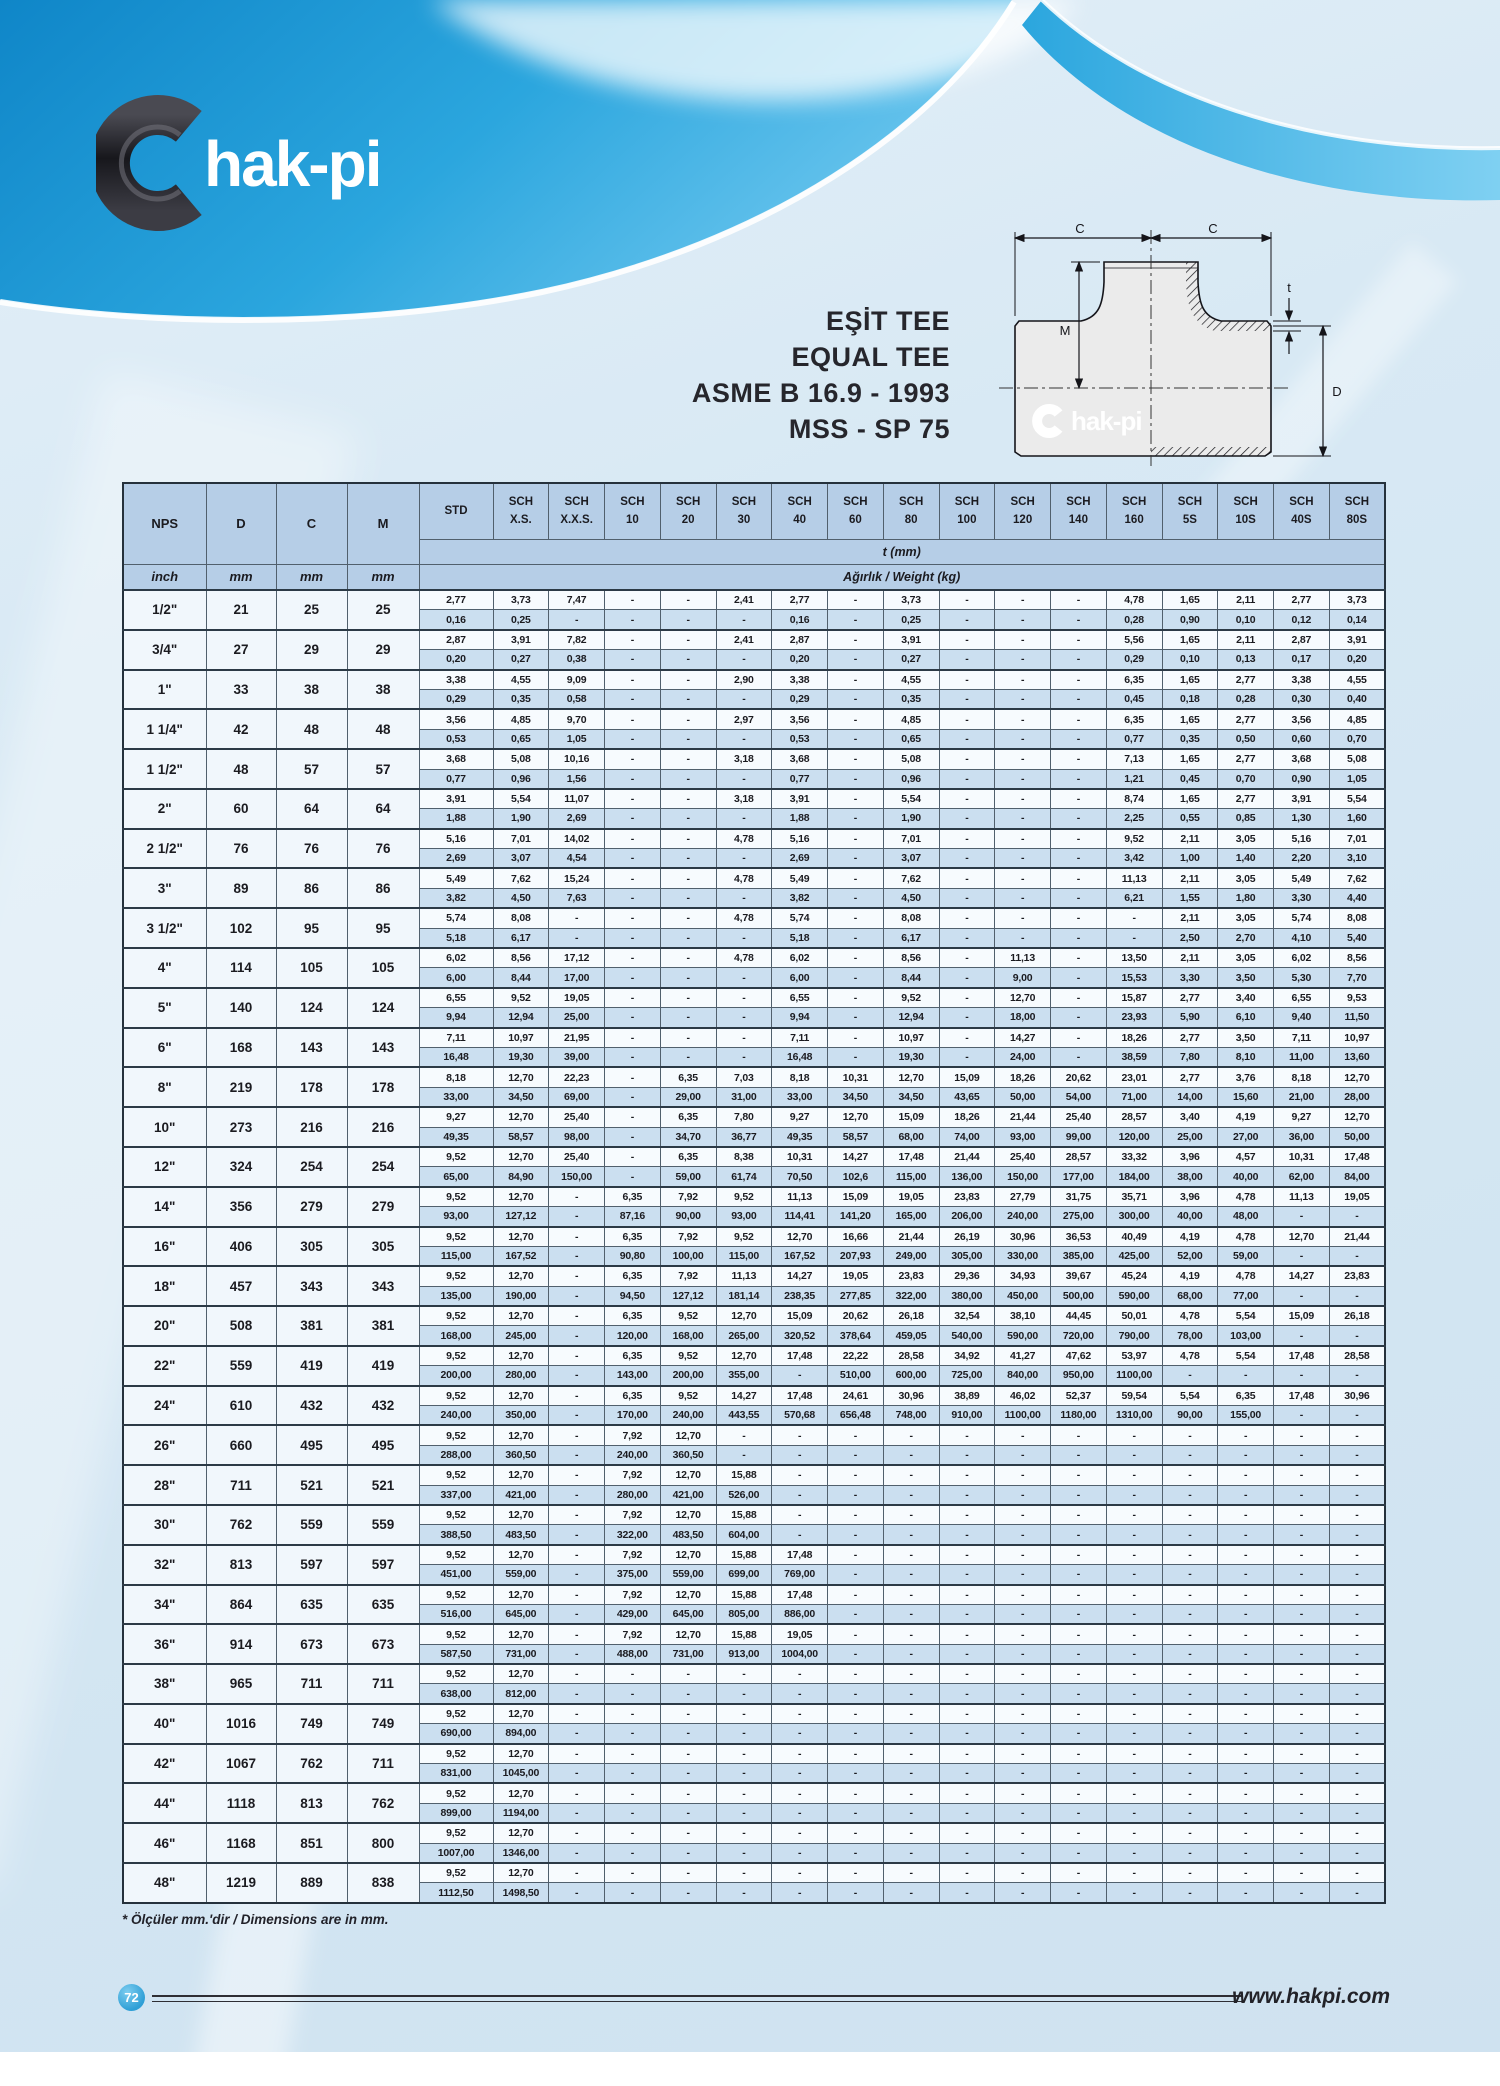 This screenshot has height=2086, width=1500. What do you see at coordinates (744, 1594) in the screenshot?
I see `t-value-cell: 15,88` at bounding box center [744, 1594].